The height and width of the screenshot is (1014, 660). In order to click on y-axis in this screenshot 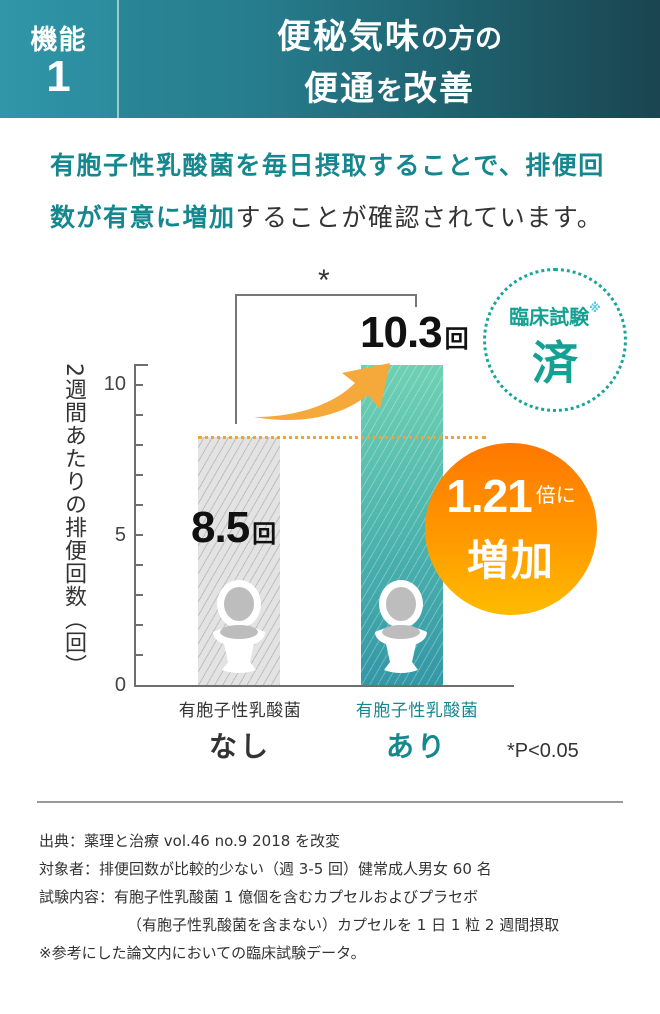, I will do `click(135, 525)`.